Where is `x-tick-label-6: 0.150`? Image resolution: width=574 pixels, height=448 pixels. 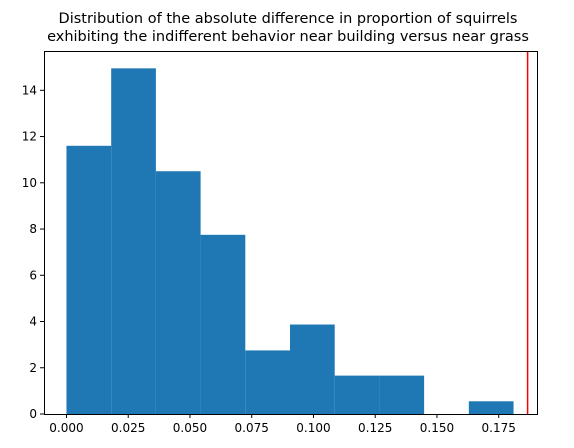
x-tick-label-6: 0.150 is located at coordinates (437, 428).